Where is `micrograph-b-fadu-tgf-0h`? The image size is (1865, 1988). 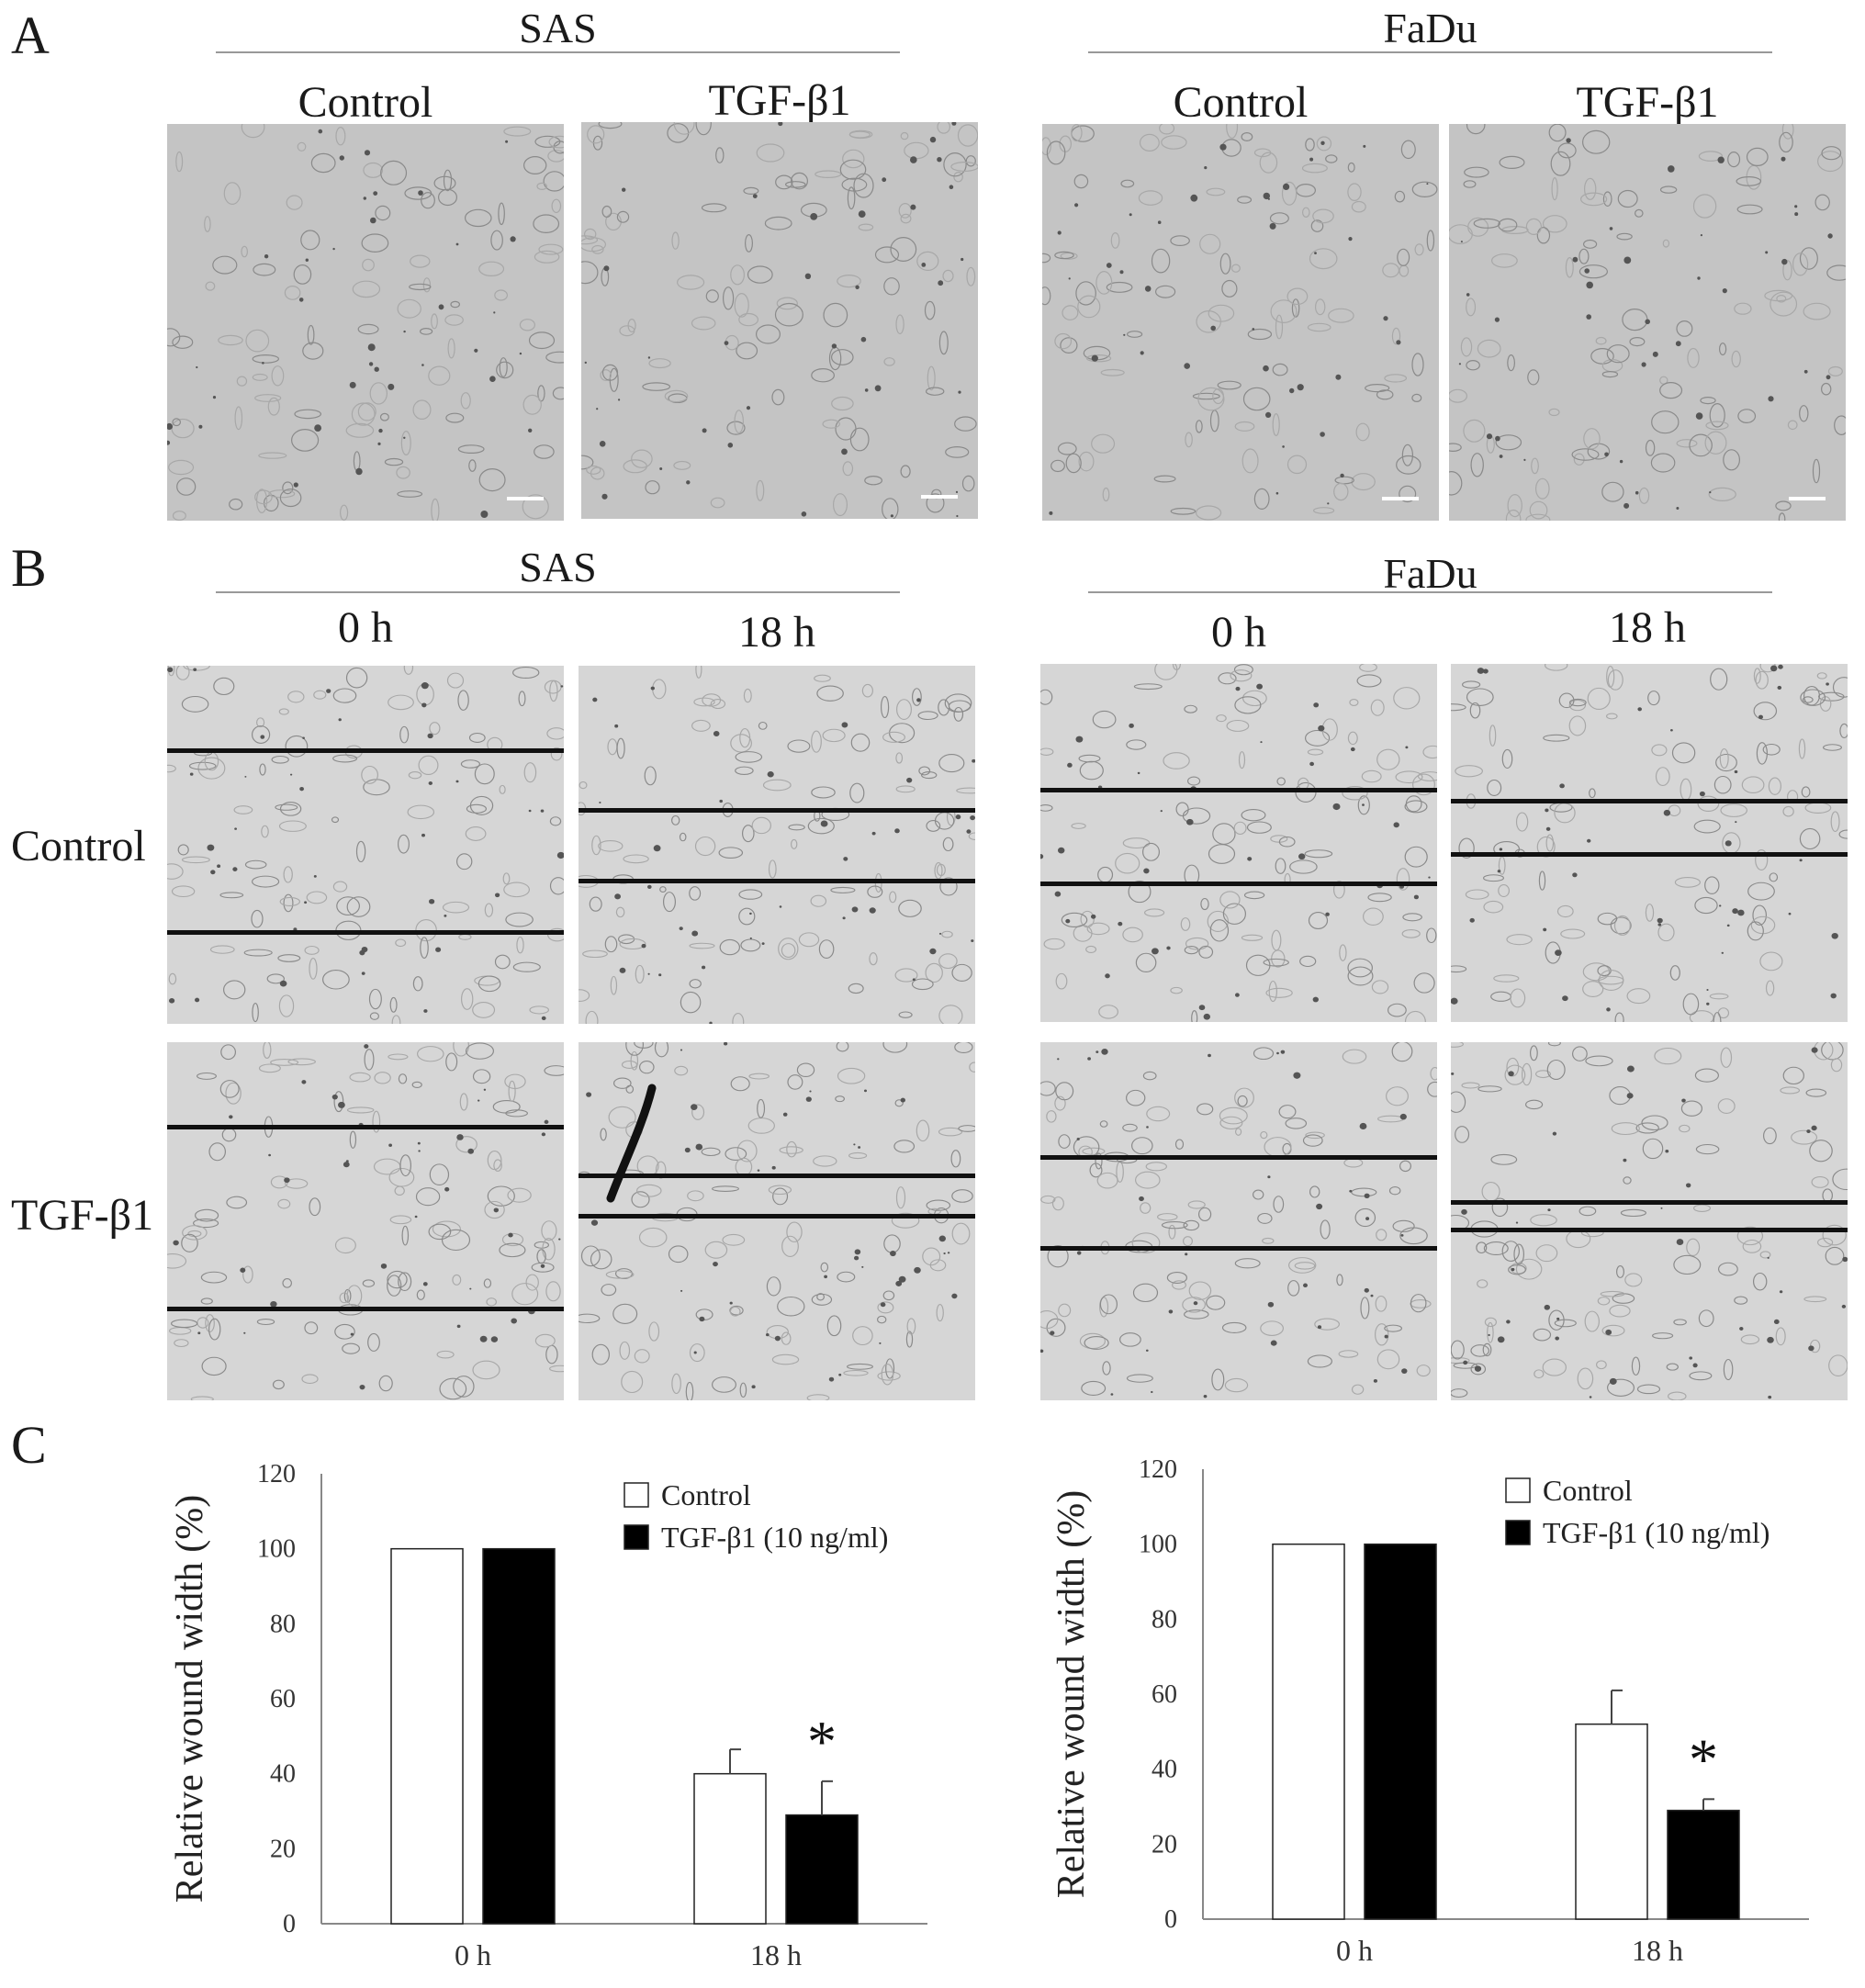
micrograph-b-fadu-tgf-0h is located at coordinates (1238, 1221).